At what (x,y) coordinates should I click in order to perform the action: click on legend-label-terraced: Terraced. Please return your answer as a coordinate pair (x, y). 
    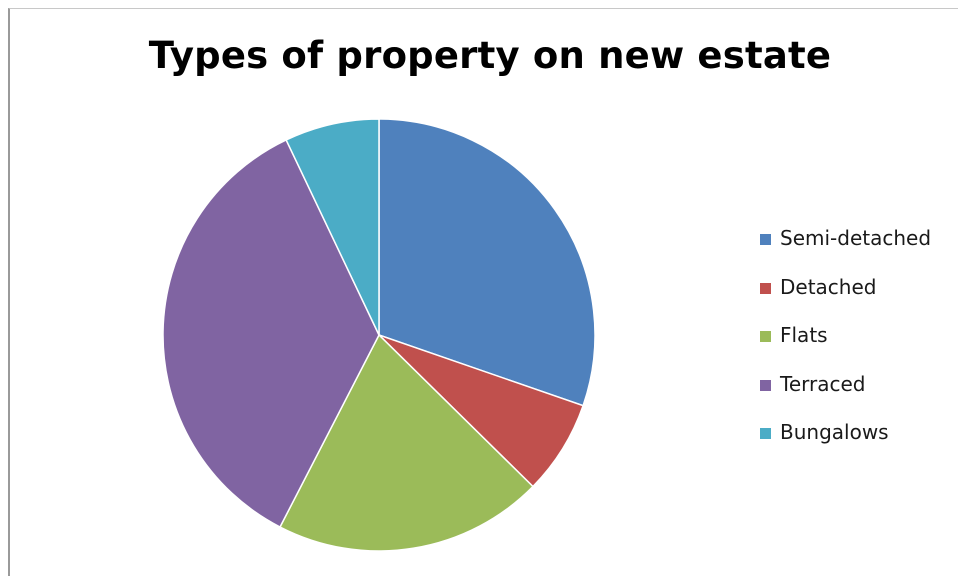
    Looking at the image, I should click on (823, 383).